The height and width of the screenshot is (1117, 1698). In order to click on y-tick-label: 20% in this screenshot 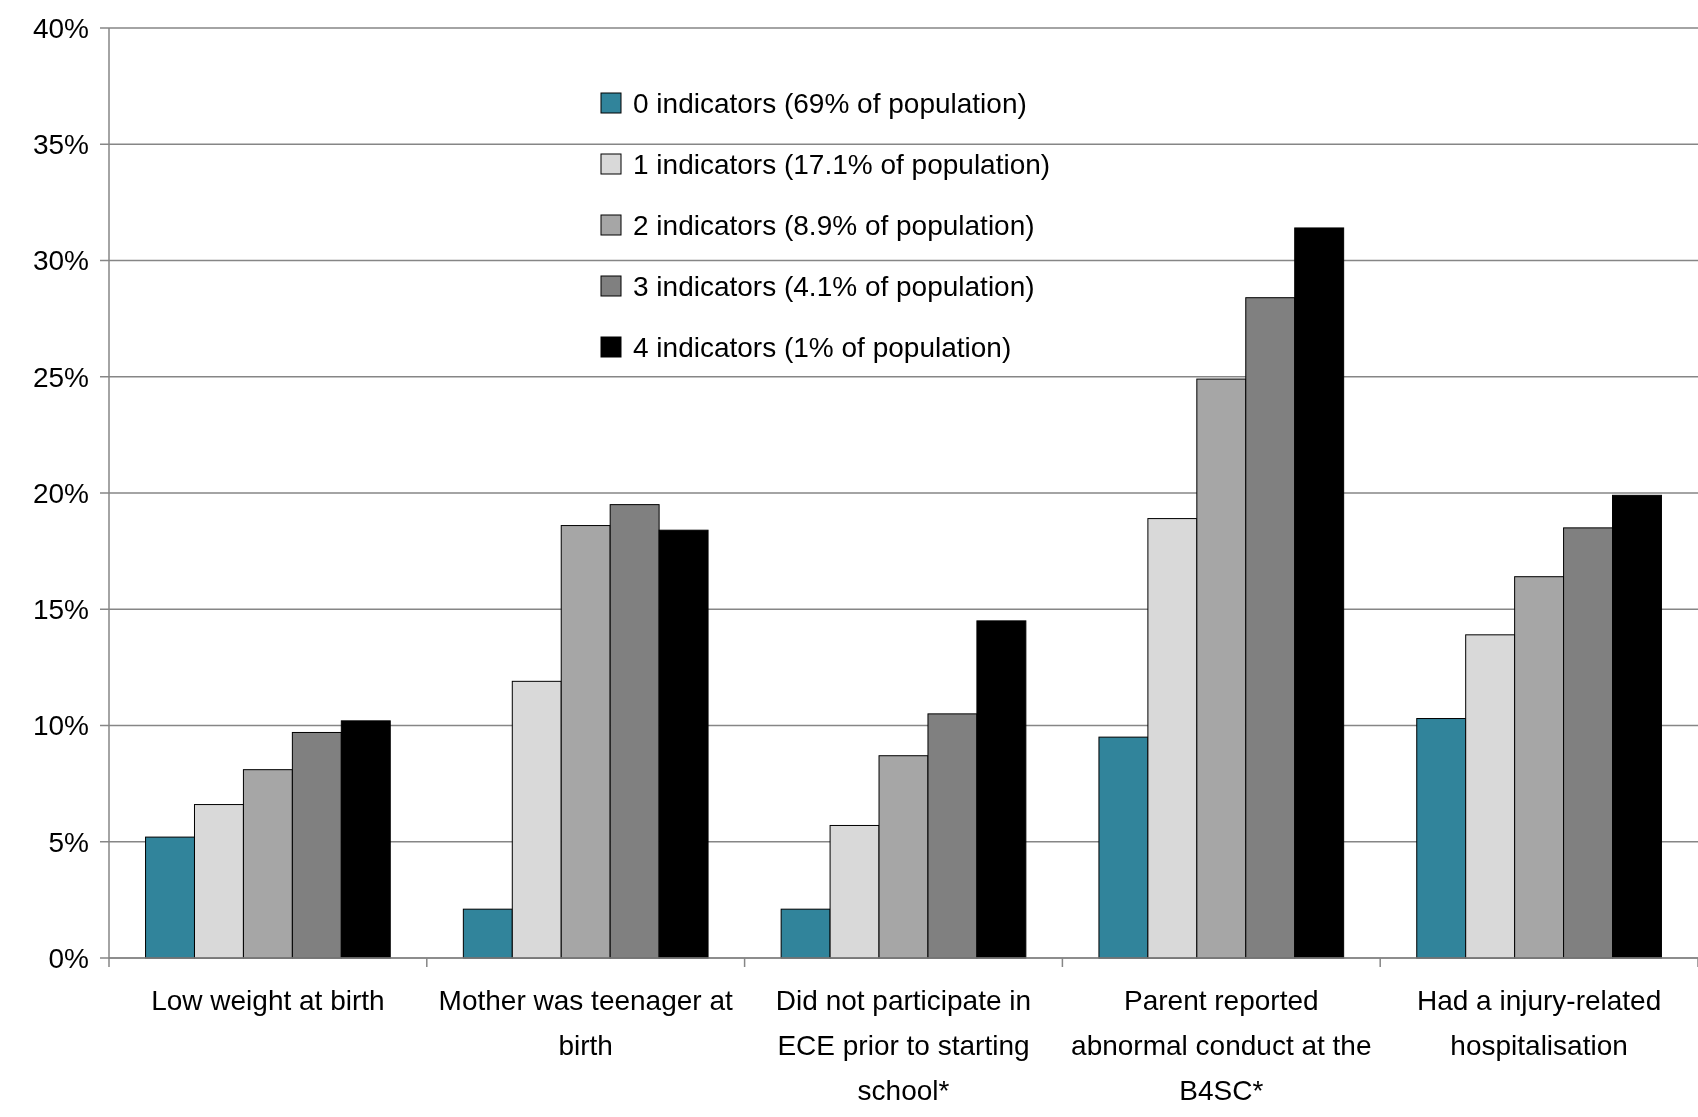, I will do `click(60, 493)`.